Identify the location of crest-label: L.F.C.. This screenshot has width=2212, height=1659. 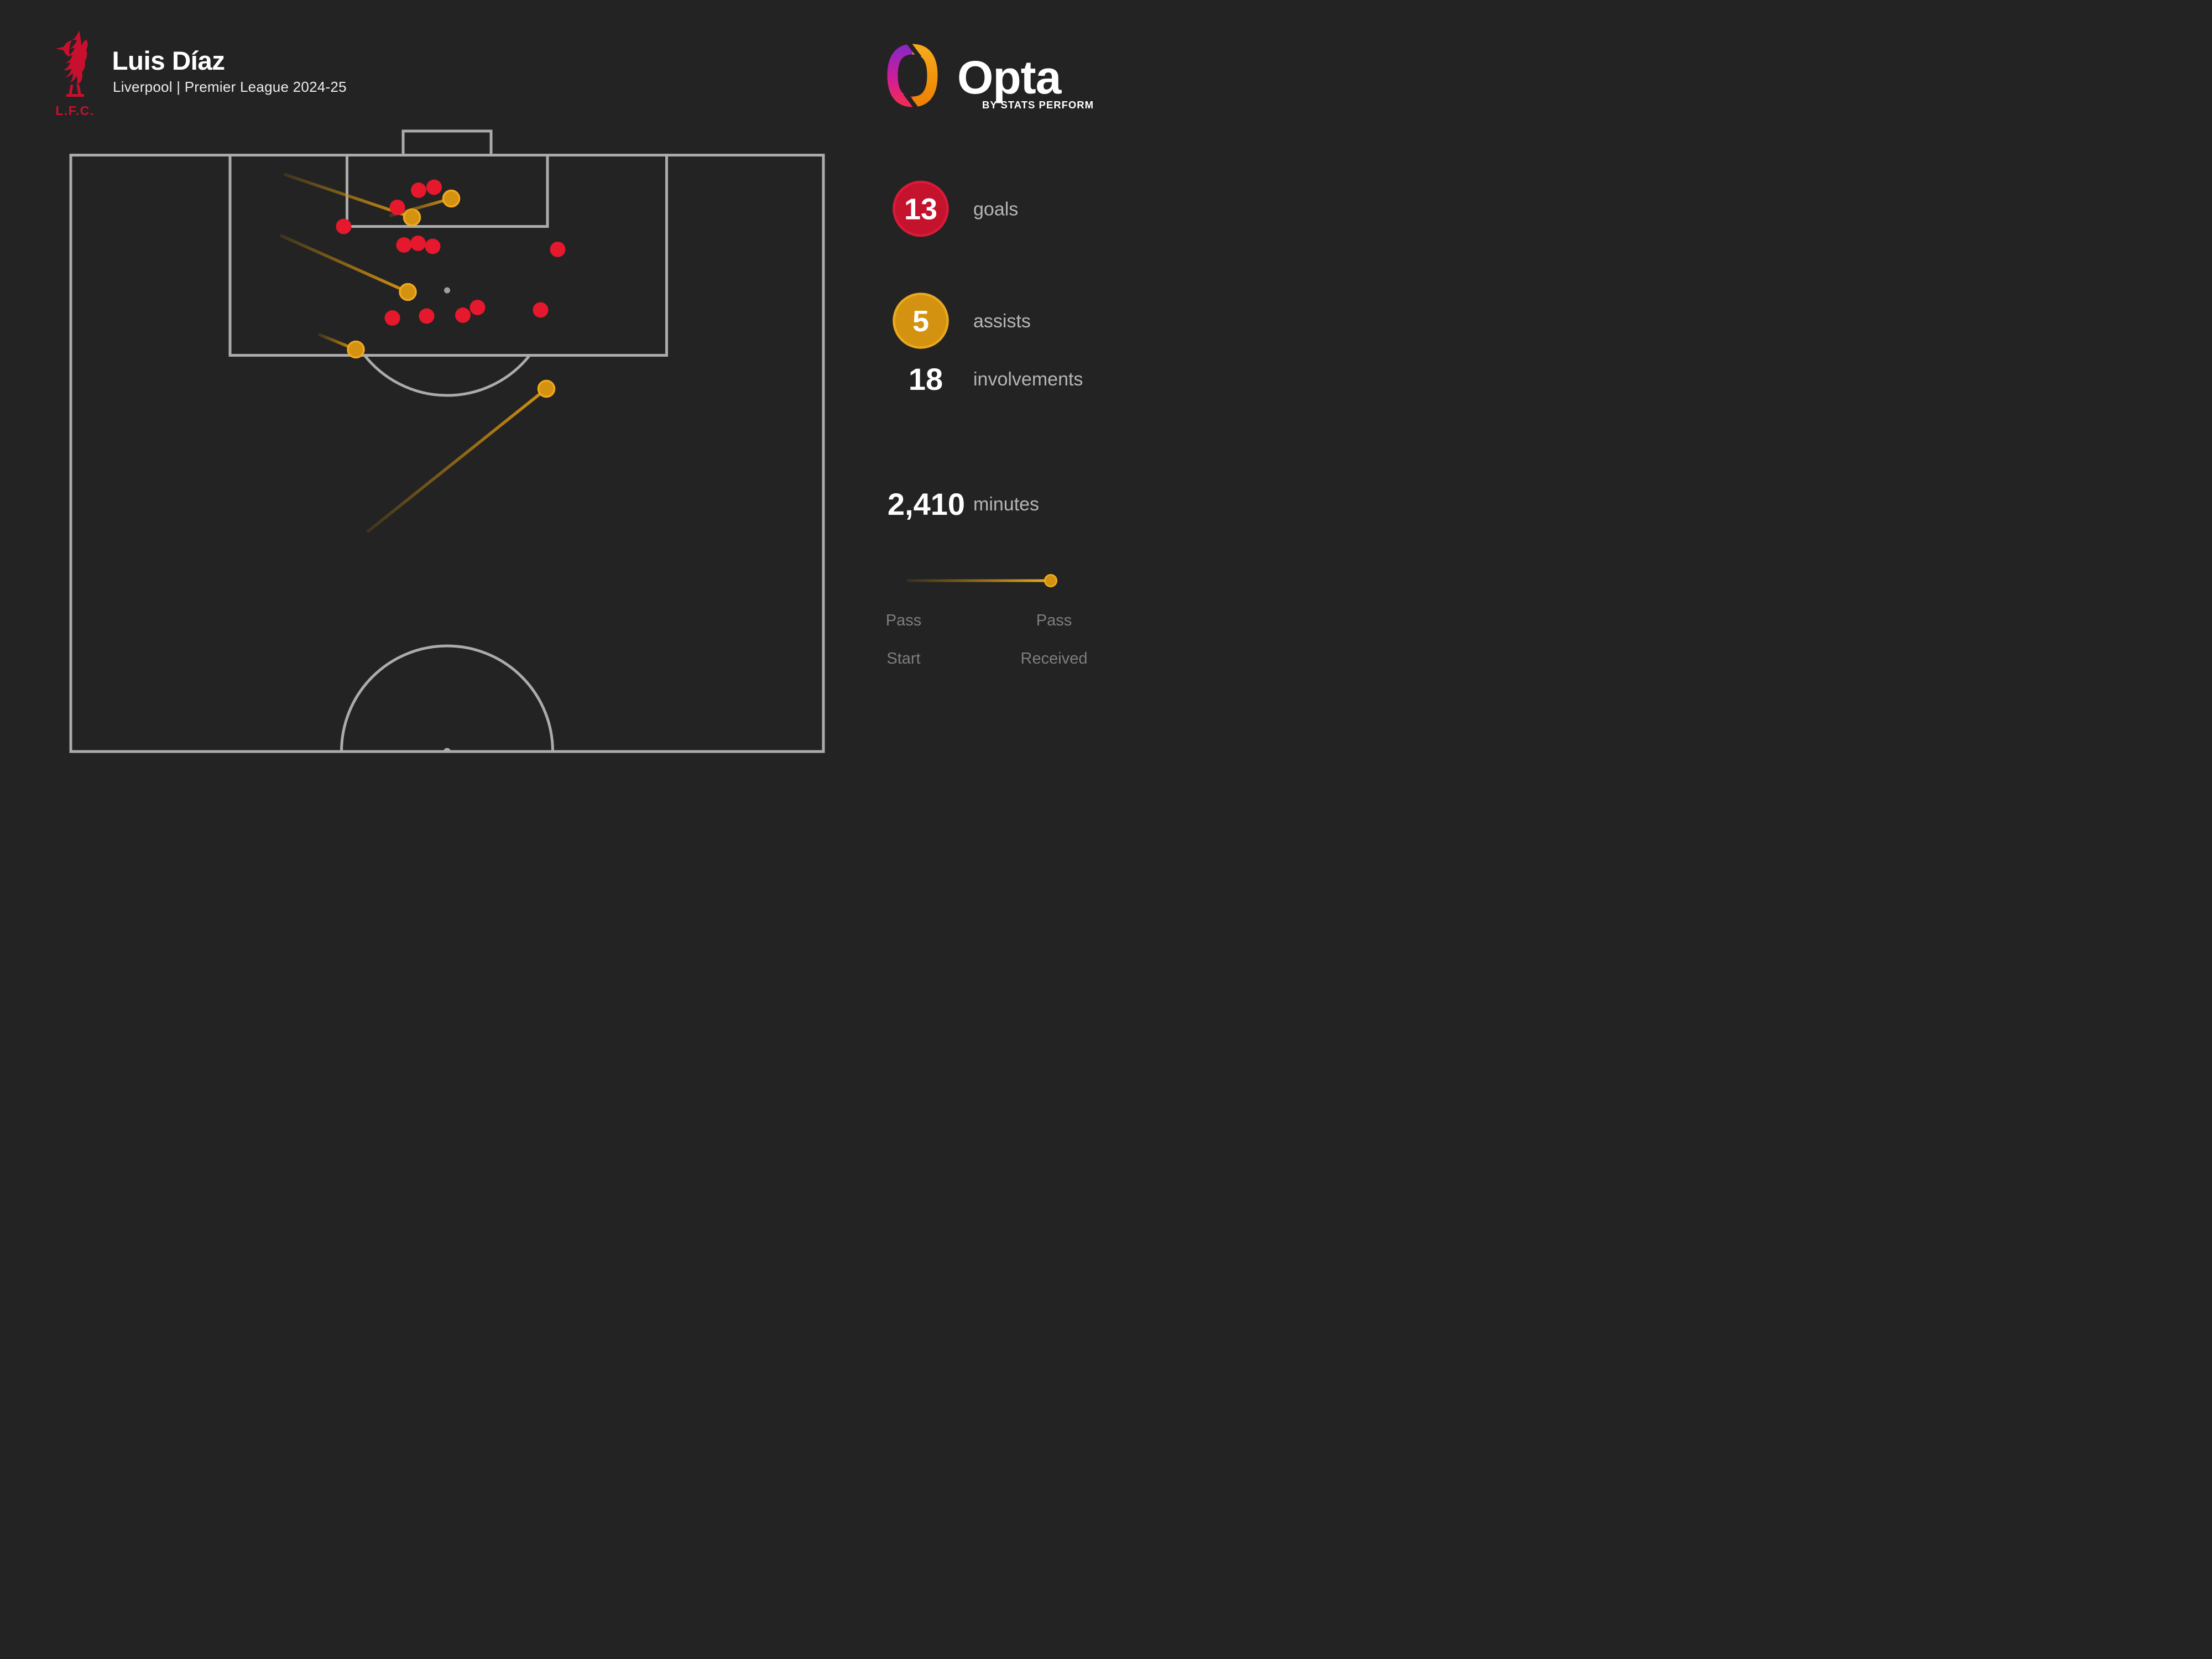
(74, 111).